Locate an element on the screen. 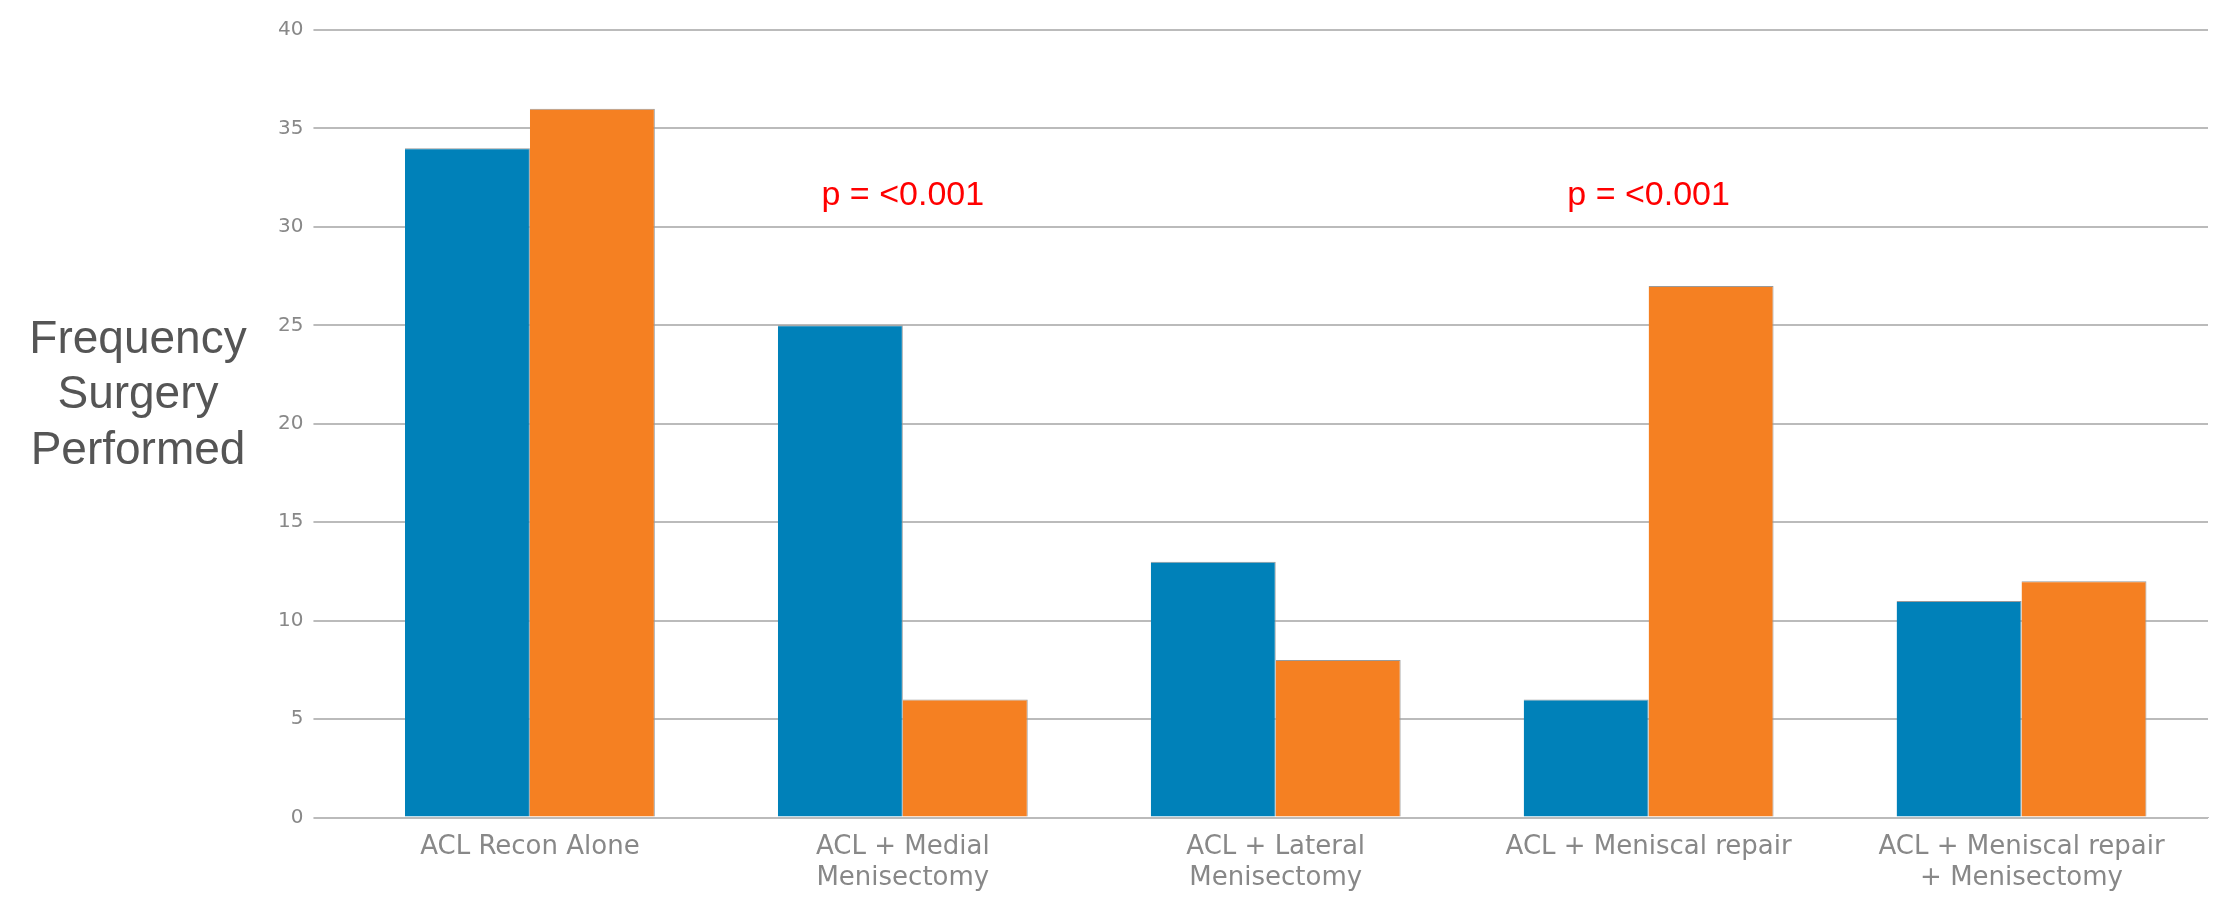 This screenshot has height=917, width=2234. y-tick-label: 0 is located at coordinates (297, 815).